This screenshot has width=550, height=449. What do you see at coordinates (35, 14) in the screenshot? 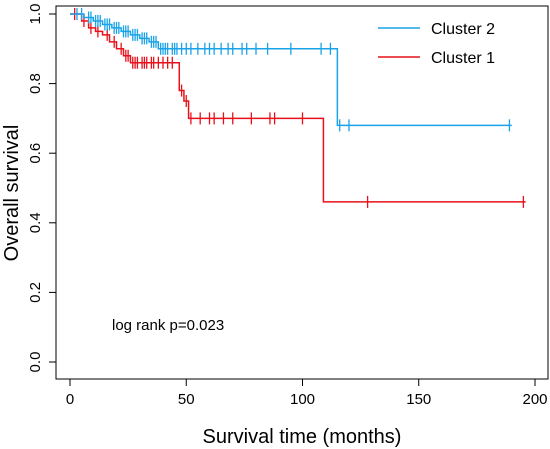
I see `y-tick-label: 1.0` at bounding box center [35, 14].